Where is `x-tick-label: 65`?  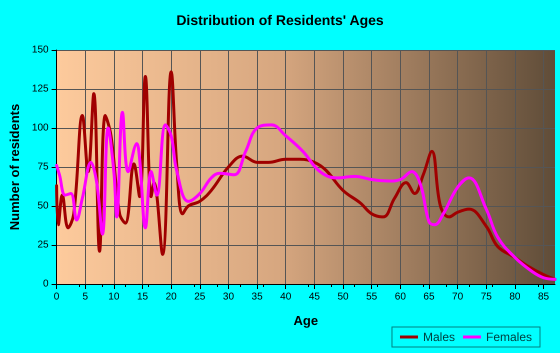 x-tick-label: 65 is located at coordinates (429, 297).